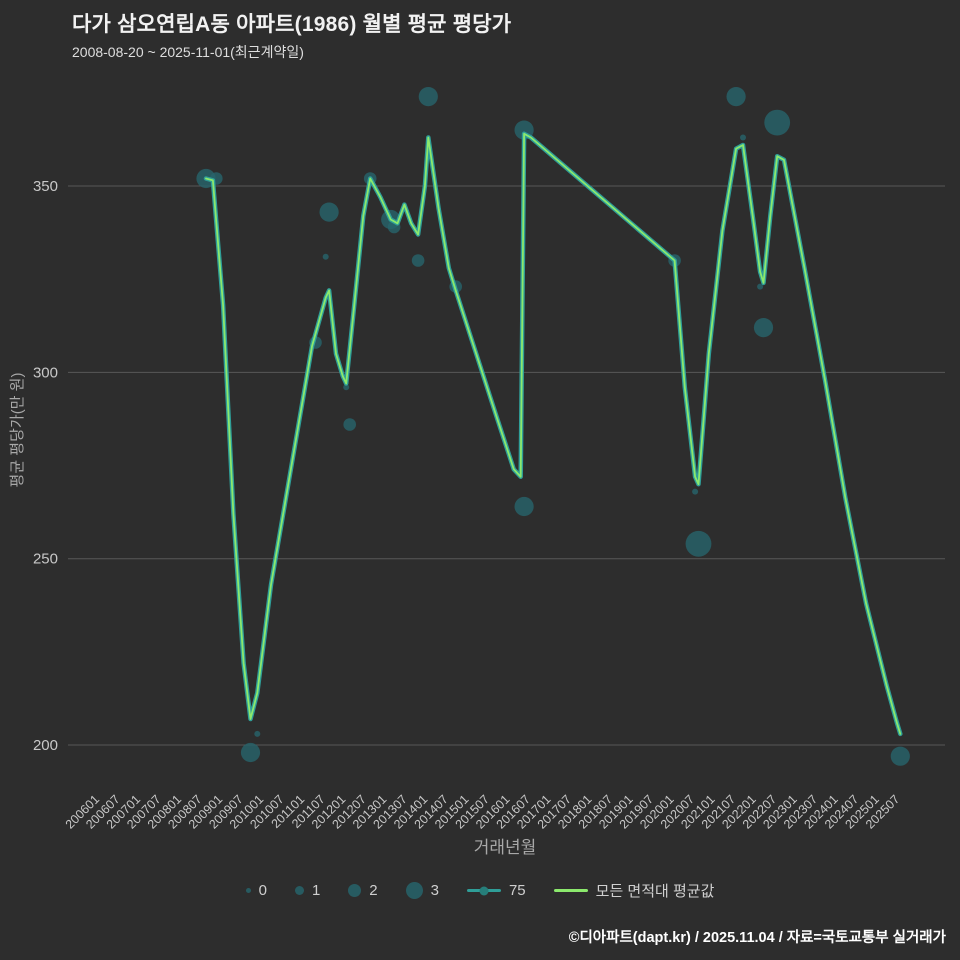  I want to click on legend-size-label: 2, so click(373, 890).